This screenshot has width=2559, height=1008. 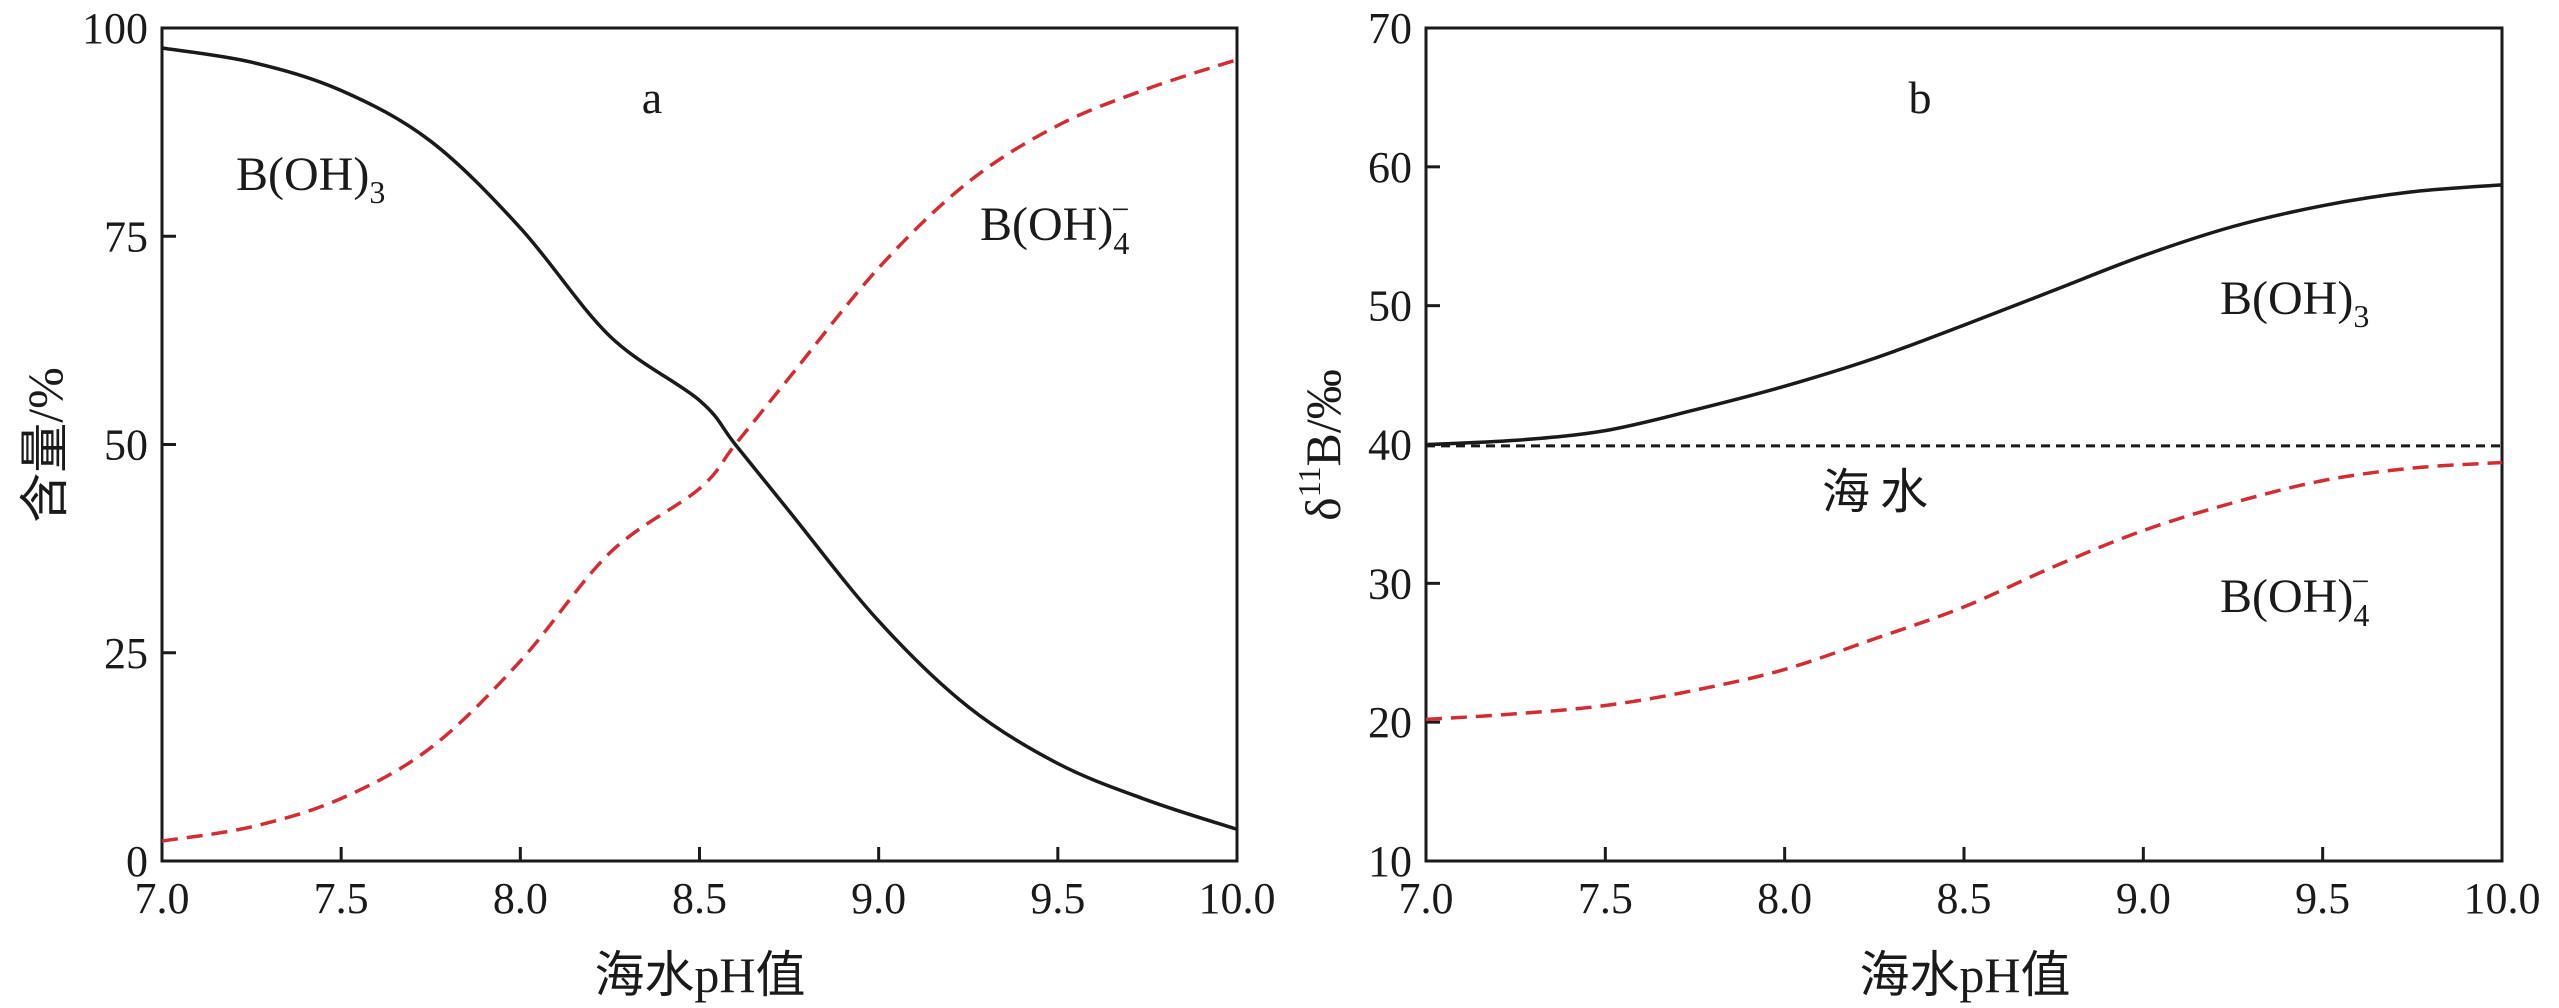 I want to click on panel-a-y-axis-title: 含量/%, so click(x=45, y=445).